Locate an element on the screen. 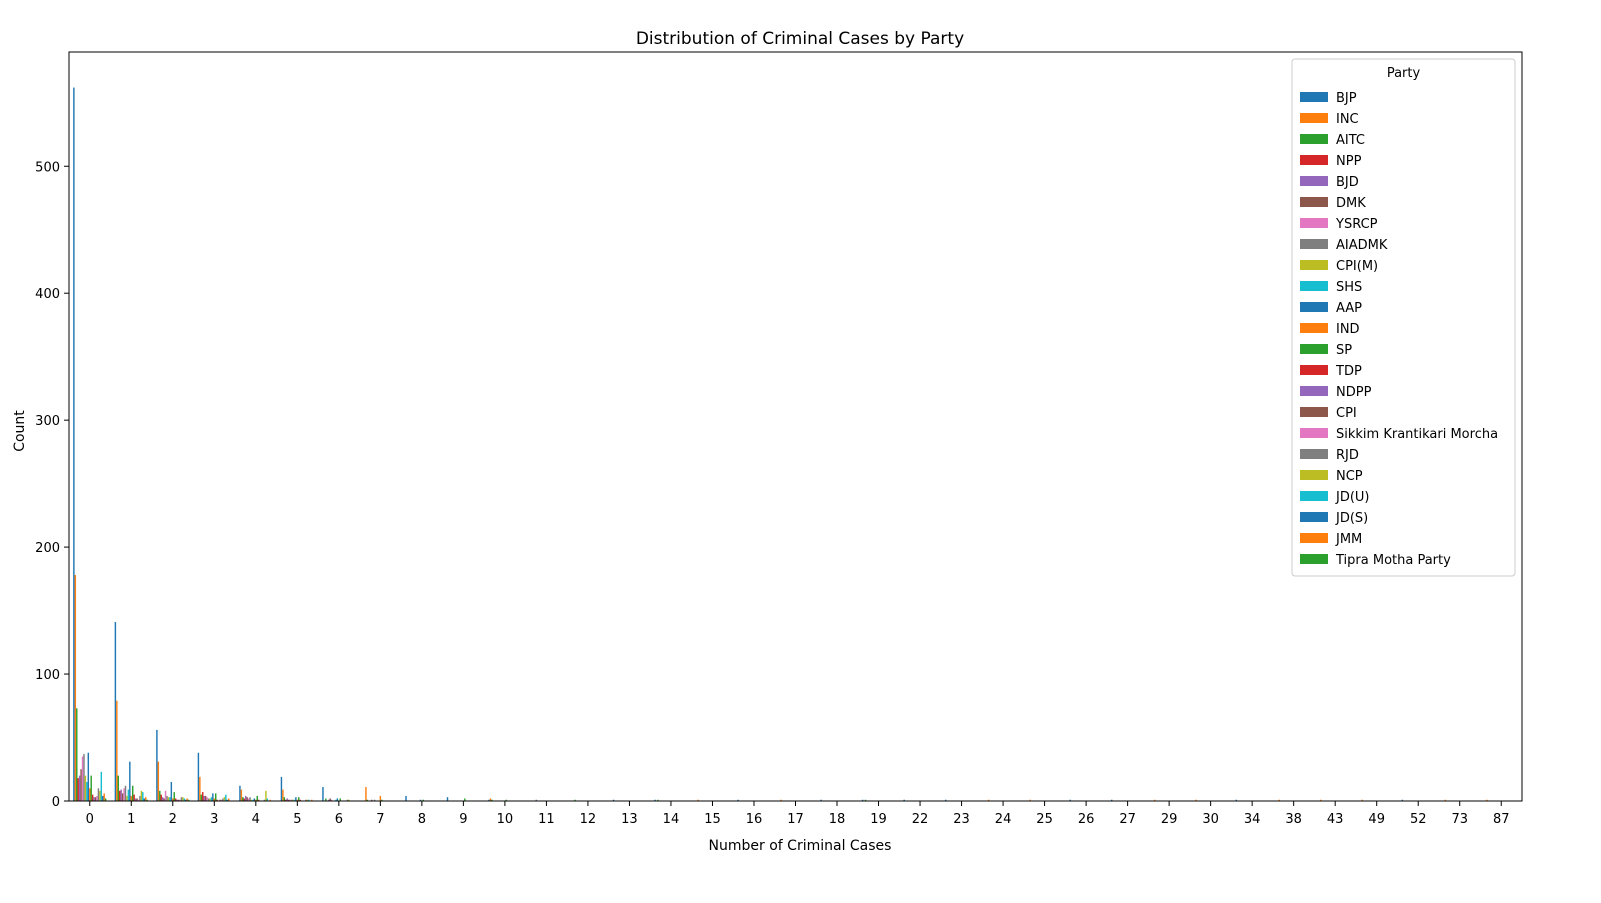 This screenshot has width=1601, height=903. legend-label: BJD is located at coordinates (1347, 182).